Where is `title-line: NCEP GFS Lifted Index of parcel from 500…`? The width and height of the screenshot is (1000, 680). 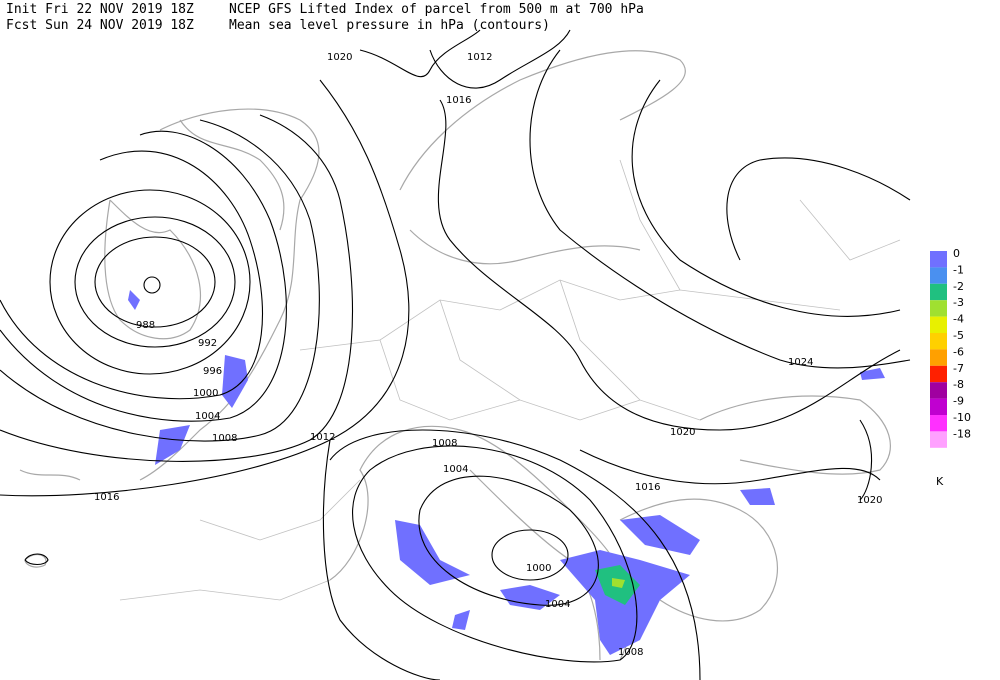
title-line: NCEP GFS Lifted Index of parcel from 500… is located at coordinates (436, 9).